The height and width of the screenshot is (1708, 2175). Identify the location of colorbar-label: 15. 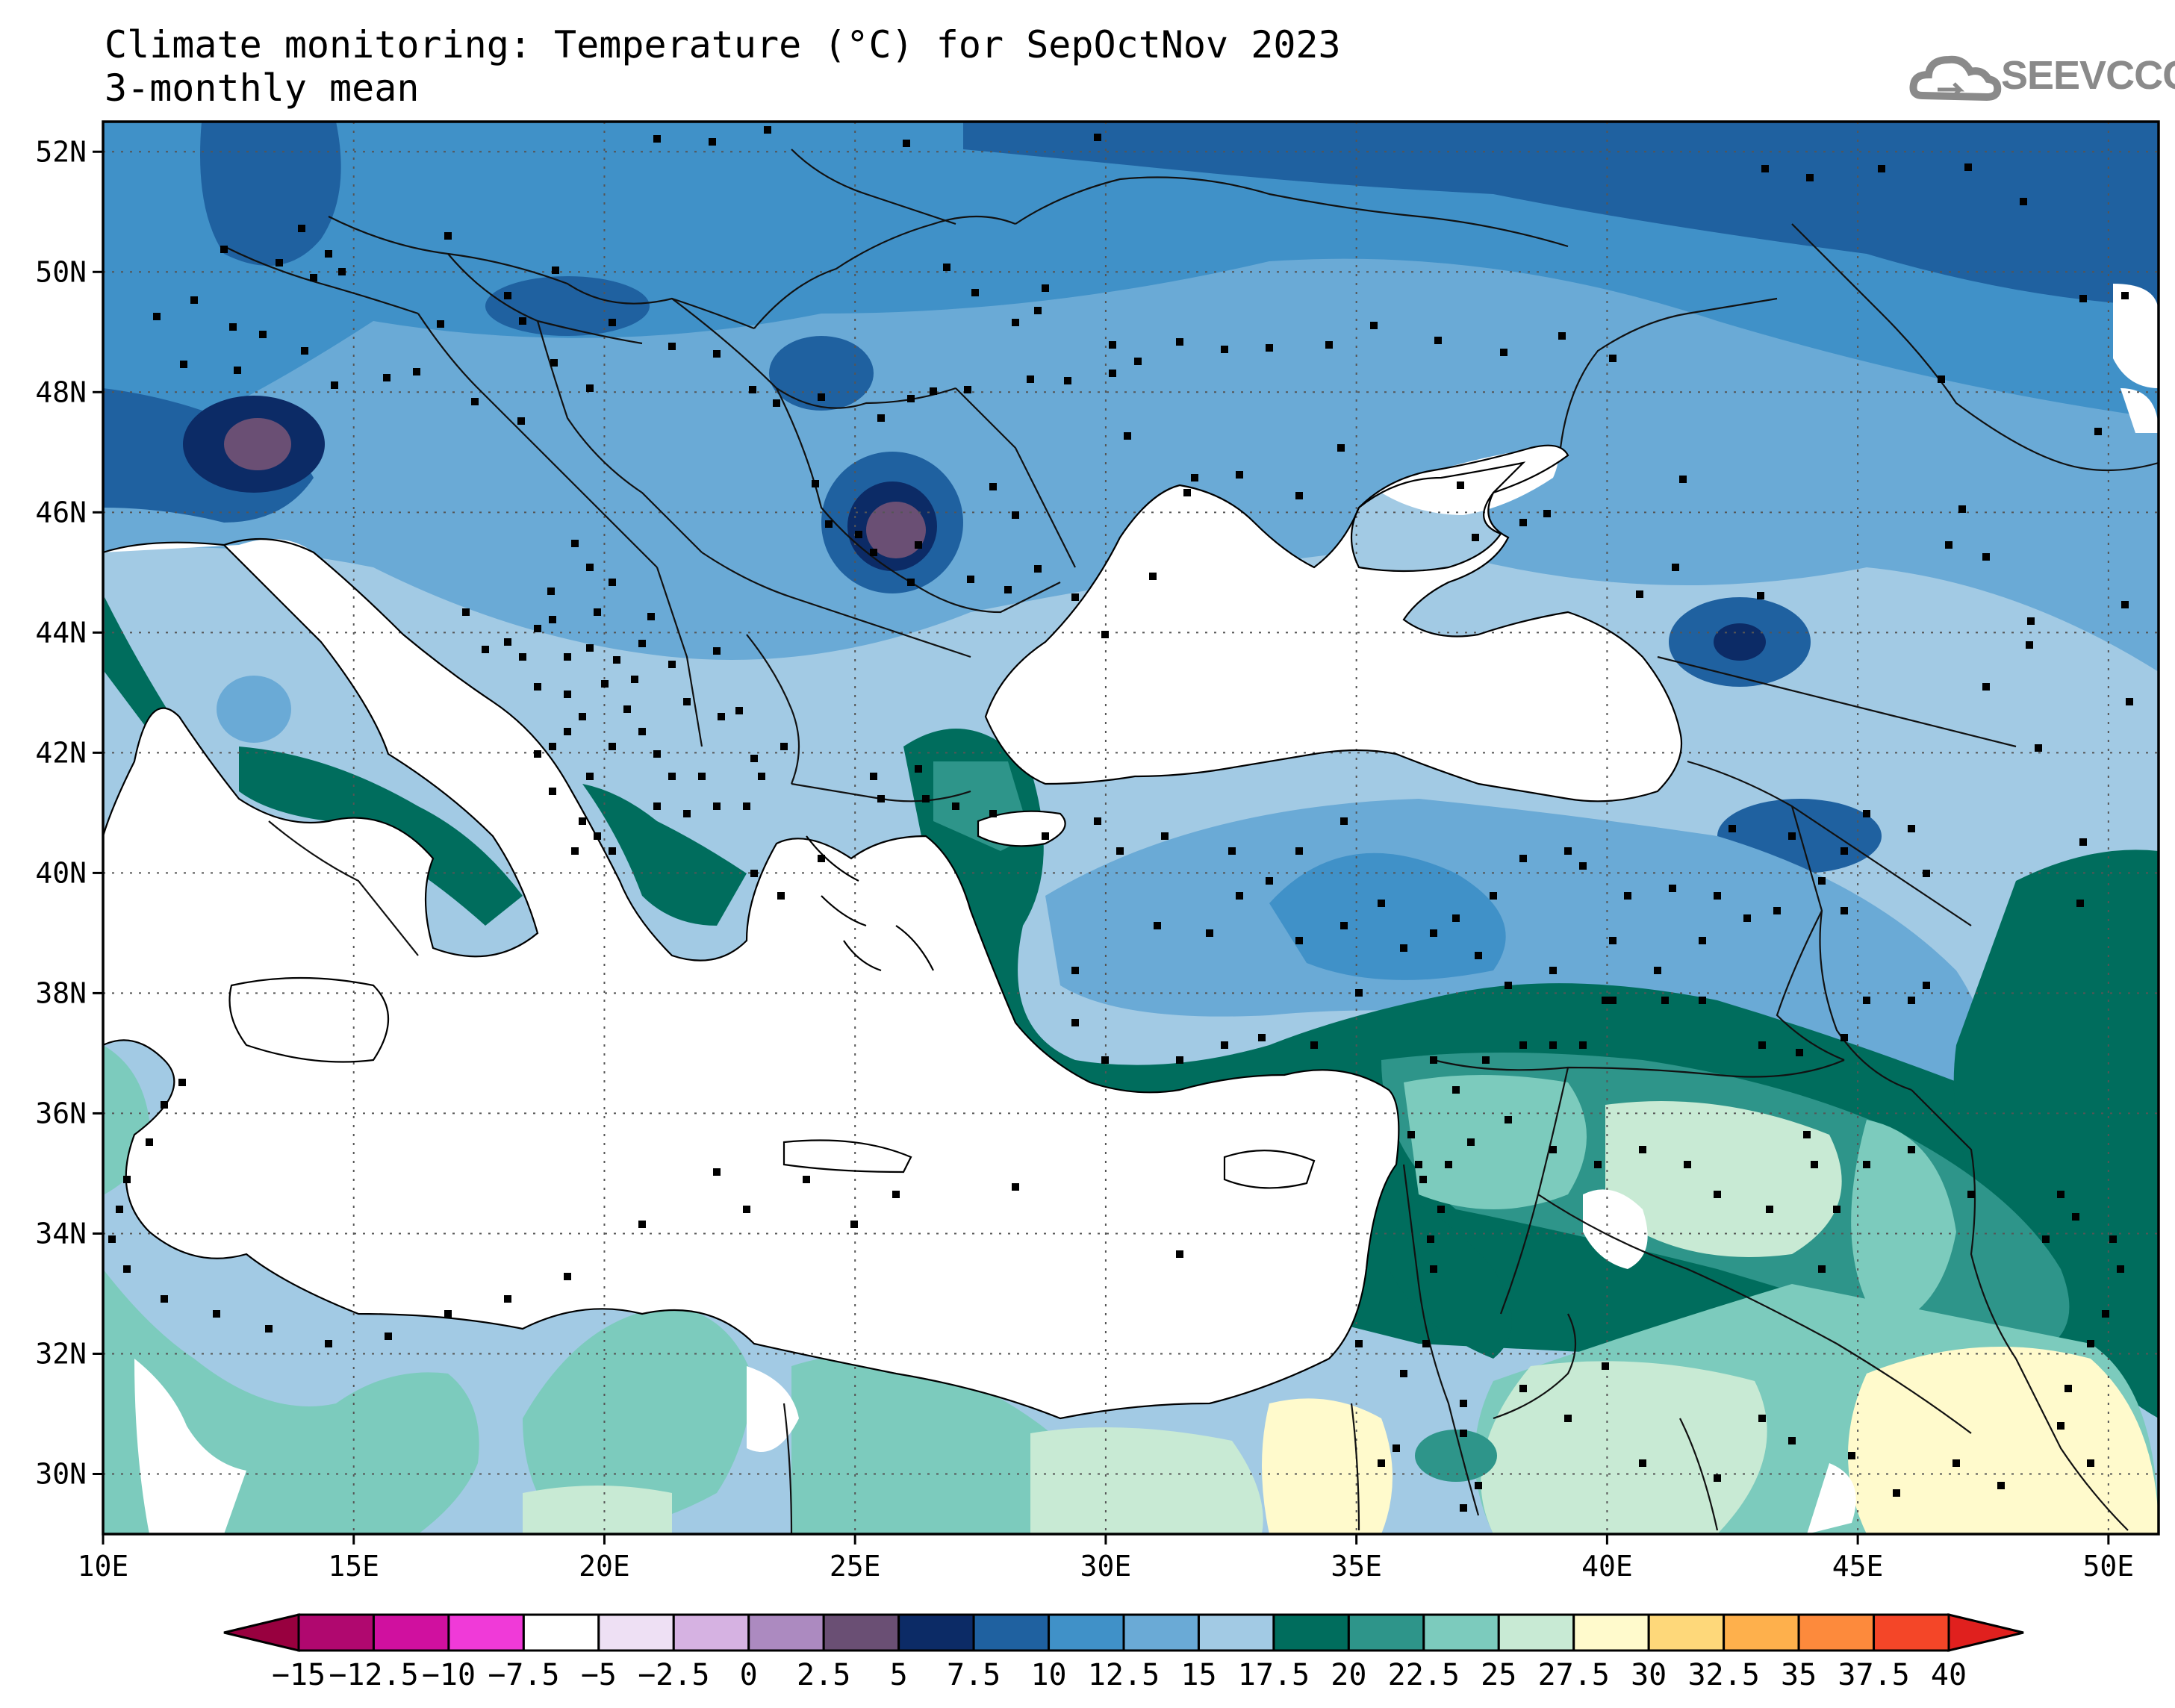
(1198, 1675).